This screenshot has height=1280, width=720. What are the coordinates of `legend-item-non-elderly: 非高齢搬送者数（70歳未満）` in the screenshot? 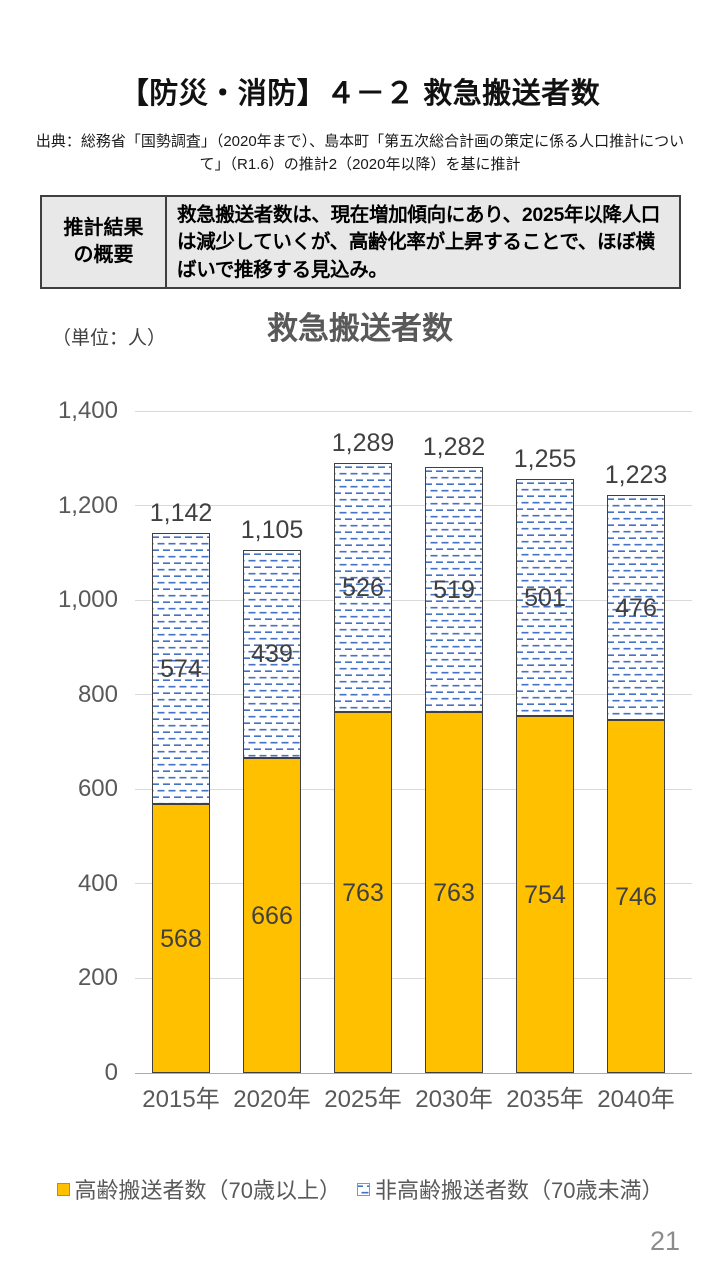 It's located at (510, 1189).